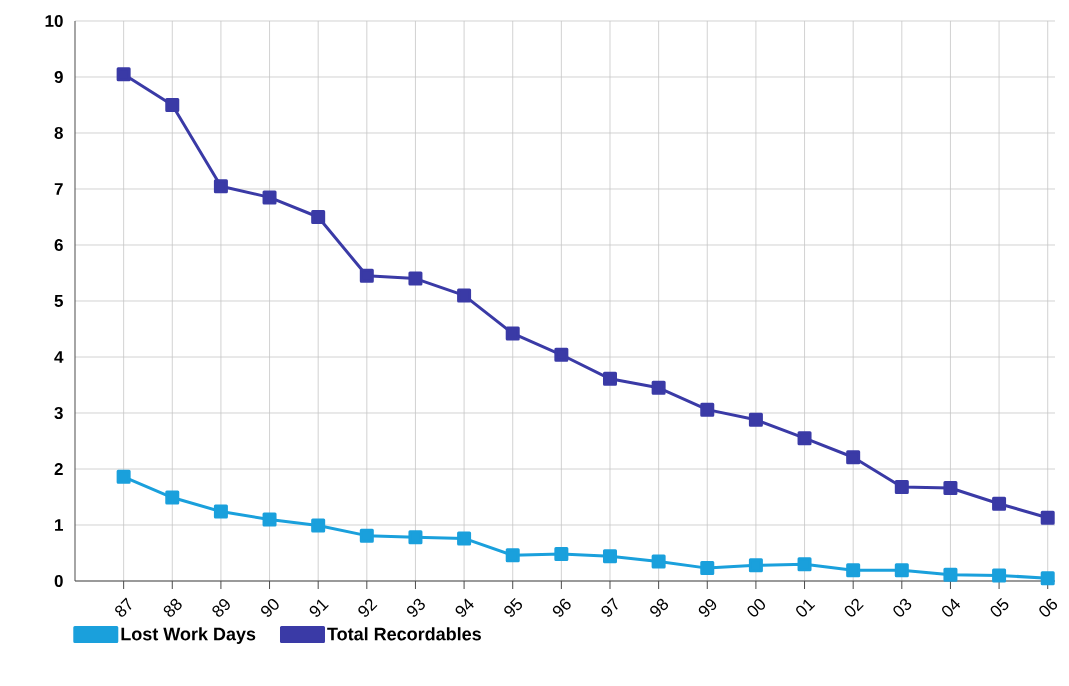 Image resolution: width=1069 pixels, height=686 pixels. Describe the element at coordinates (609, 607) in the screenshot. I see `x-tick-label: 97` at that location.